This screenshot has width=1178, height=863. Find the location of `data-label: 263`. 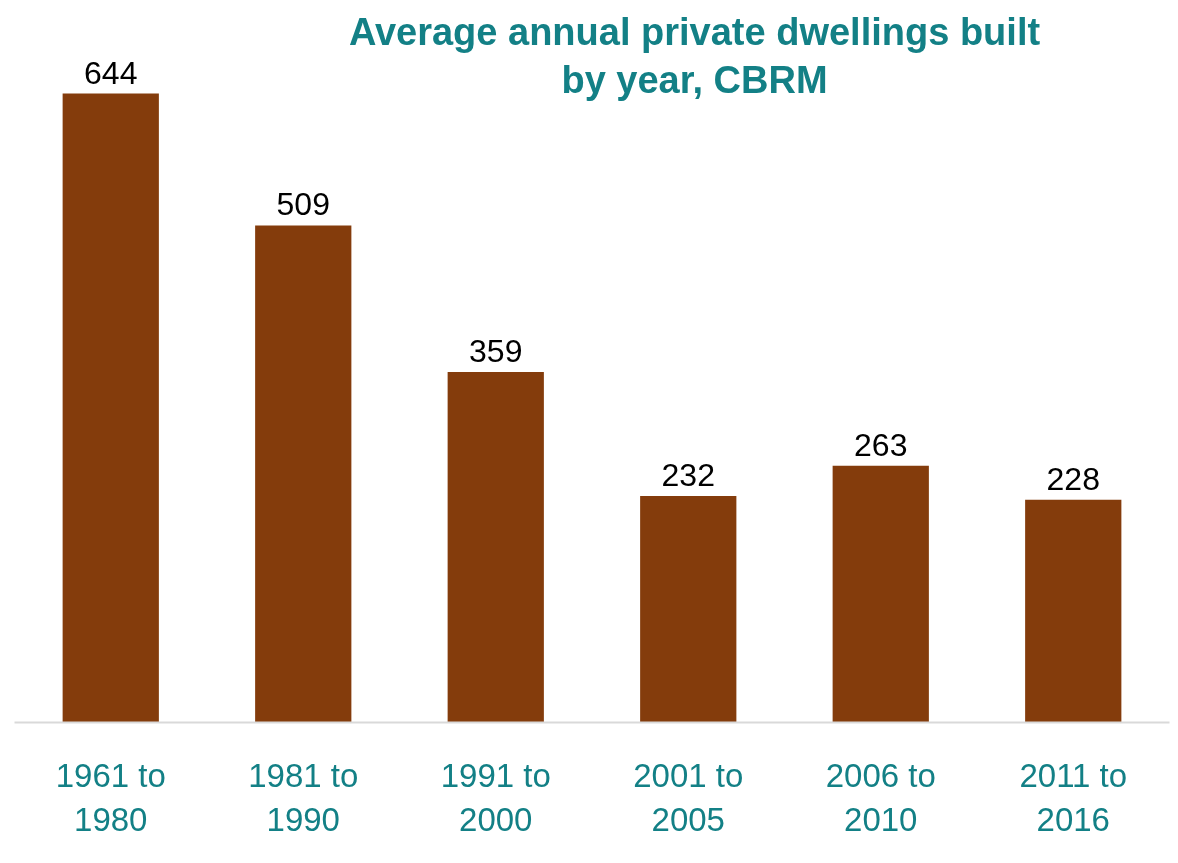

data-label: 263 is located at coordinates (881, 444).